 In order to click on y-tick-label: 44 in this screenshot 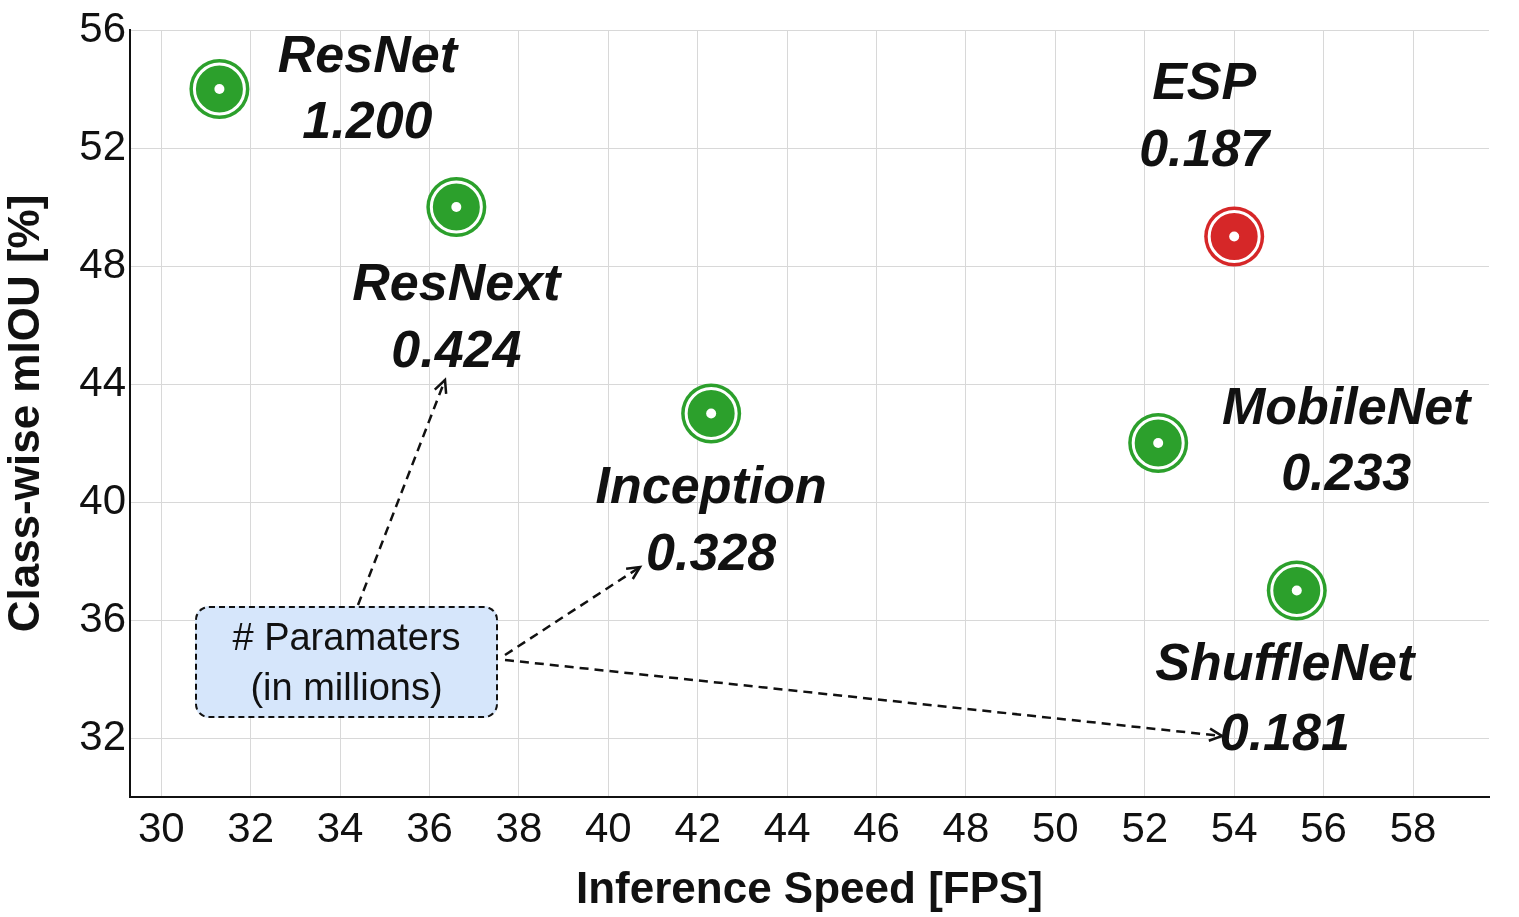, I will do `click(102, 381)`.